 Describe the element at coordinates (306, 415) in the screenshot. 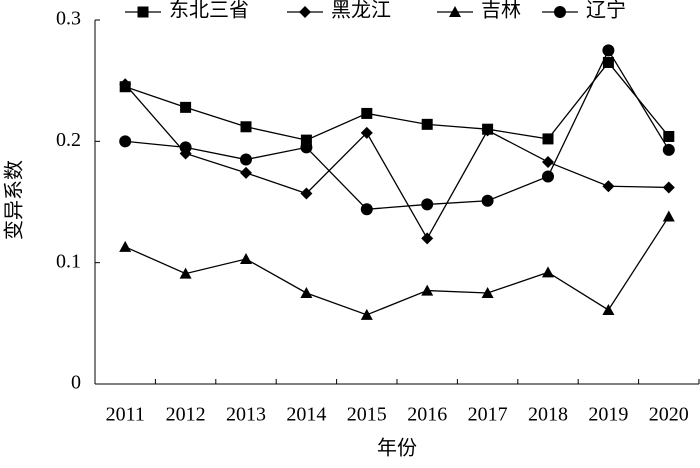

I see `x-tick-label: 2014` at that location.